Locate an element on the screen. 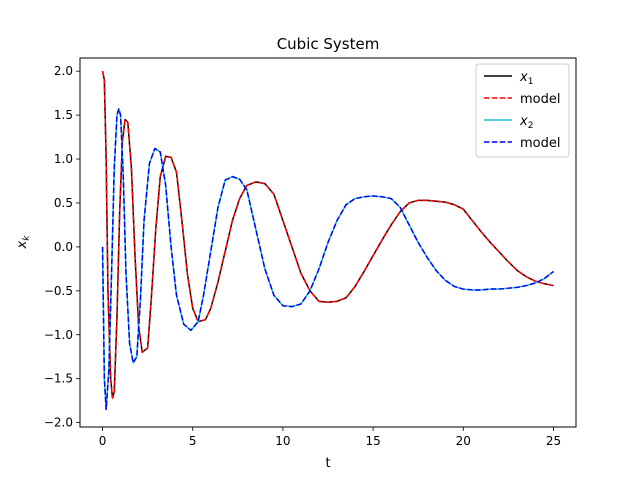  chart-title: Cubic System is located at coordinates (328, 44).